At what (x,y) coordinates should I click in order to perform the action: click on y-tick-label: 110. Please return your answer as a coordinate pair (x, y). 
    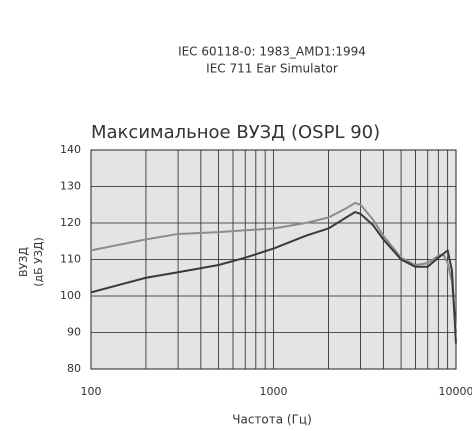
    Looking at the image, I should click on (70, 259).